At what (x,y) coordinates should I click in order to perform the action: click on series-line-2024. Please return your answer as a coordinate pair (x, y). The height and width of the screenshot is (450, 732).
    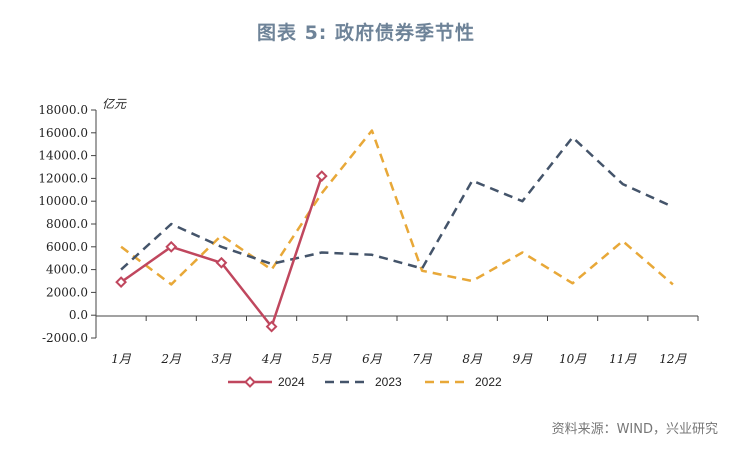
    Looking at the image, I should click on (221, 251).